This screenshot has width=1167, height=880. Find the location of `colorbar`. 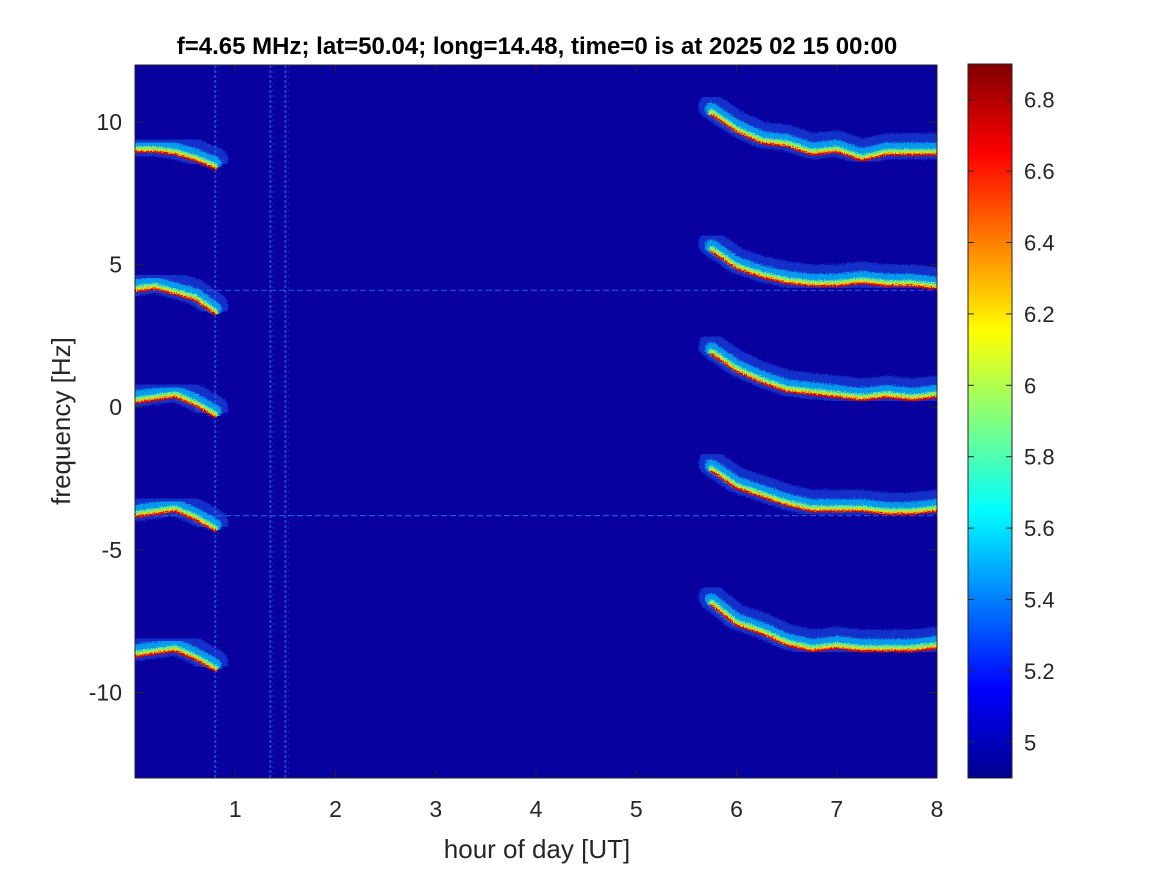

colorbar is located at coordinates (990, 421).